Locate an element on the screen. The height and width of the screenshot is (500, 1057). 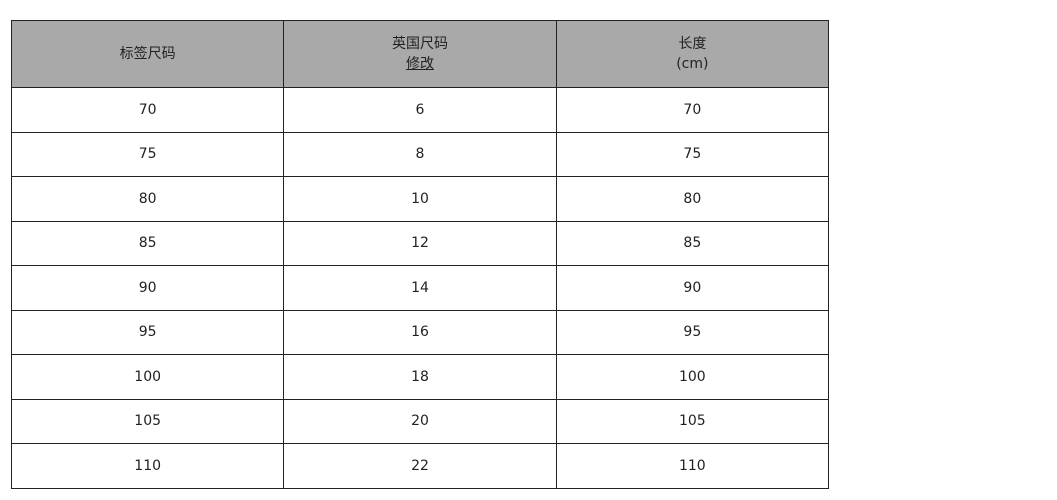
header-uk-size: 英国尺码 修改 is located at coordinates (420, 54).